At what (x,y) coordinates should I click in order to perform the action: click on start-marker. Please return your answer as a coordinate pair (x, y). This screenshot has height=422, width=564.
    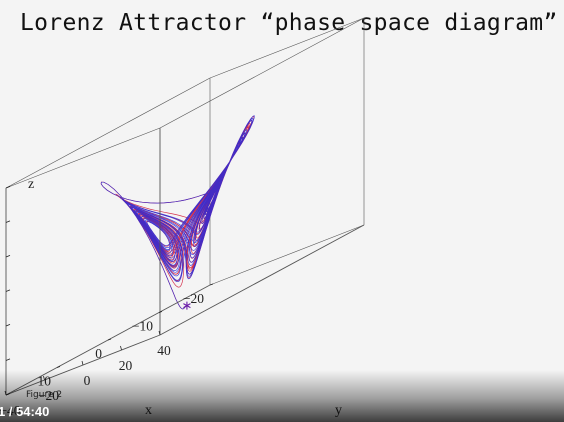
    Looking at the image, I should click on (187, 305).